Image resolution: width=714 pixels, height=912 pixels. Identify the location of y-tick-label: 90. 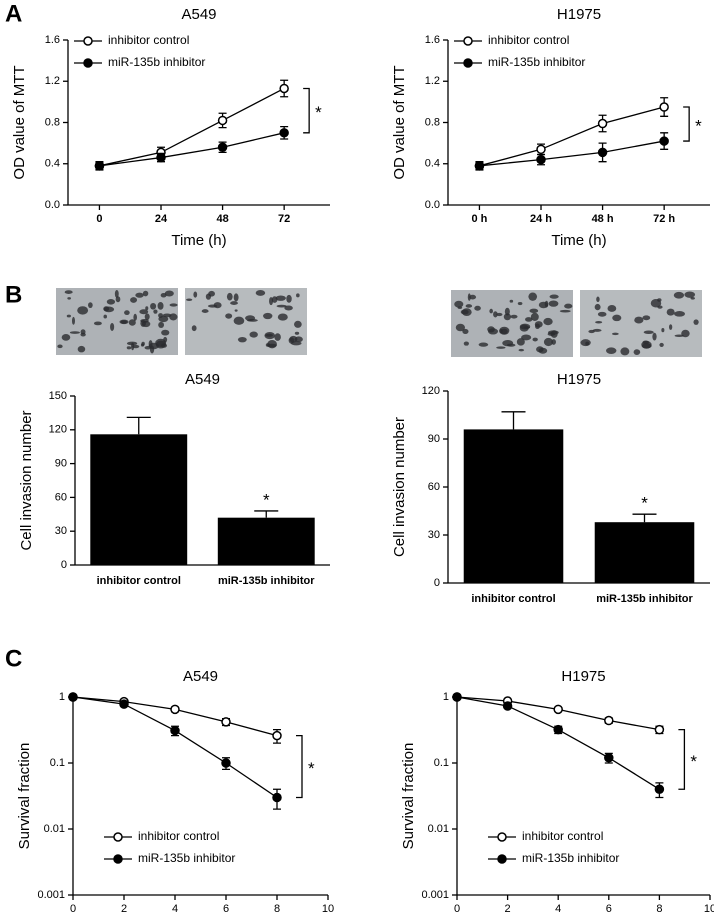
(61, 464).